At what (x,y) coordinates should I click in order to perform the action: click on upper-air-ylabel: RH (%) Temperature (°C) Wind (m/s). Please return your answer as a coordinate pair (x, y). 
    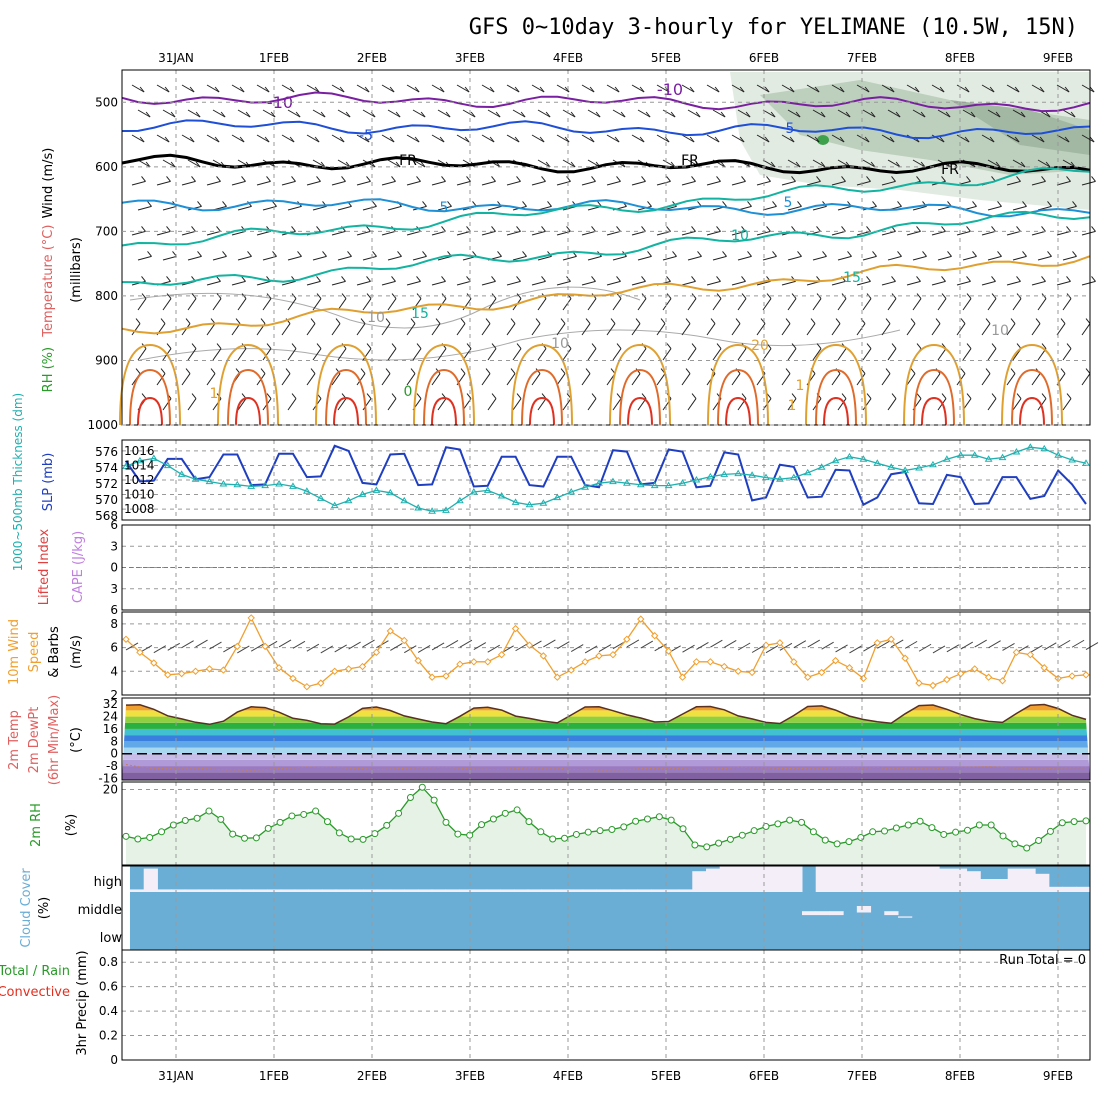
    Looking at the image, I should click on (48, 270).